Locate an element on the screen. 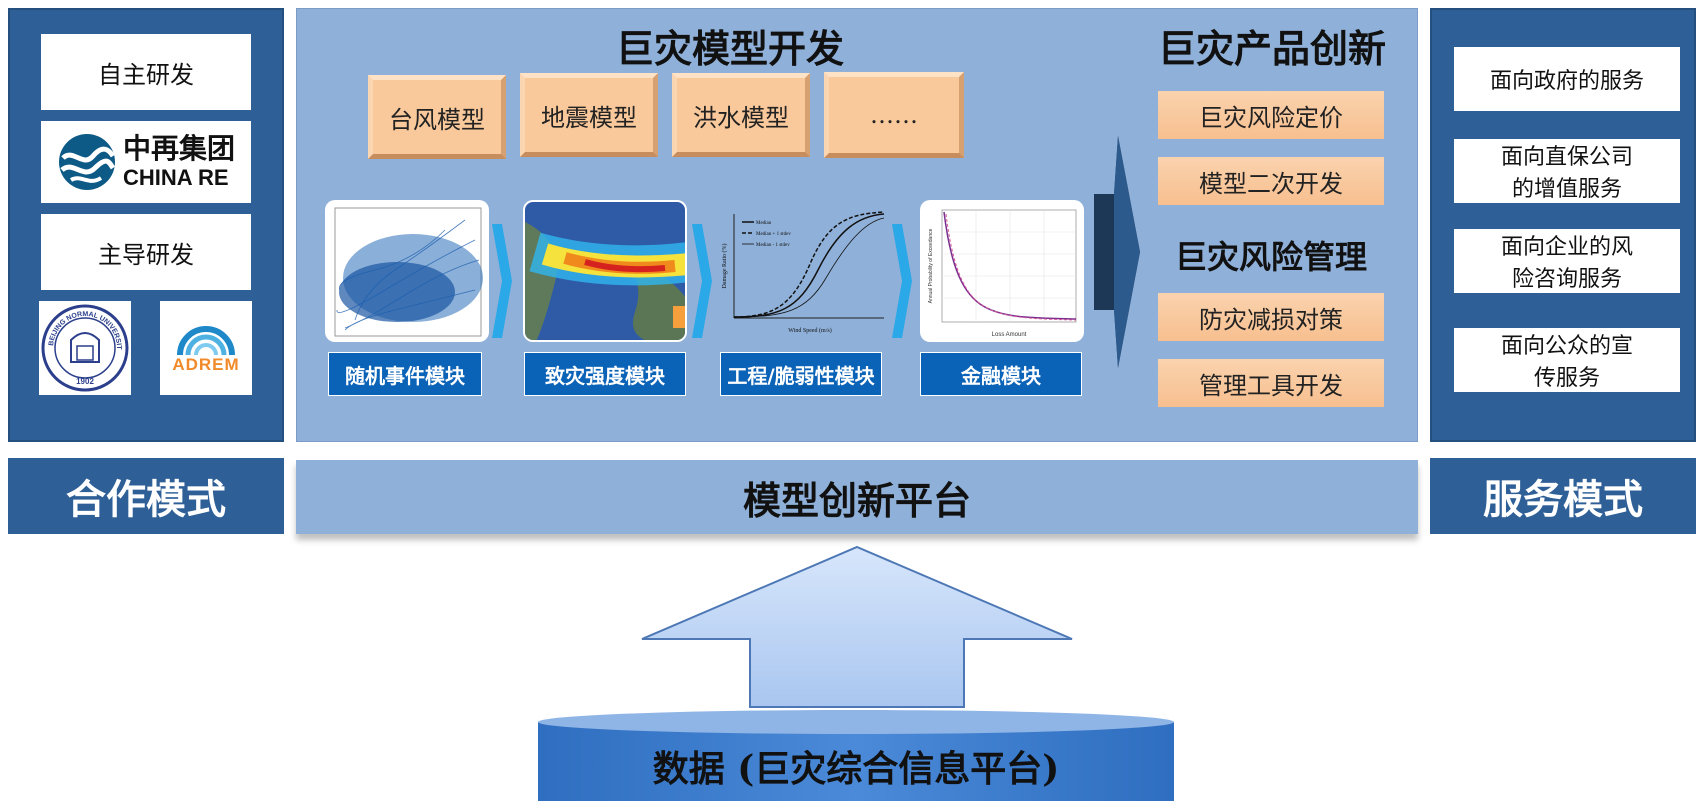 This screenshot has height=801, width=1696. secondary-dev-item: 模型二次开发 is located at coordinates (1271, 181).